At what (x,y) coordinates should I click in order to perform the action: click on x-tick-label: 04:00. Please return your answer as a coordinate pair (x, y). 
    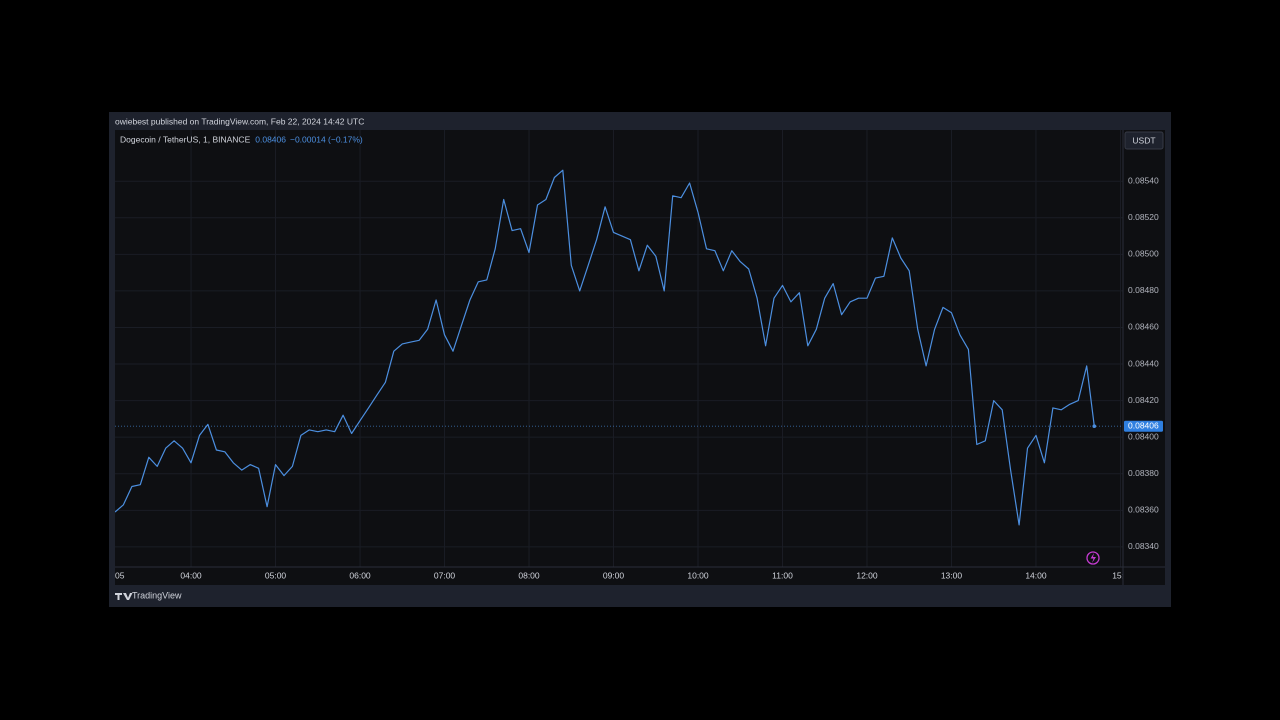
    Looking at the image, I should click on (191, 575).